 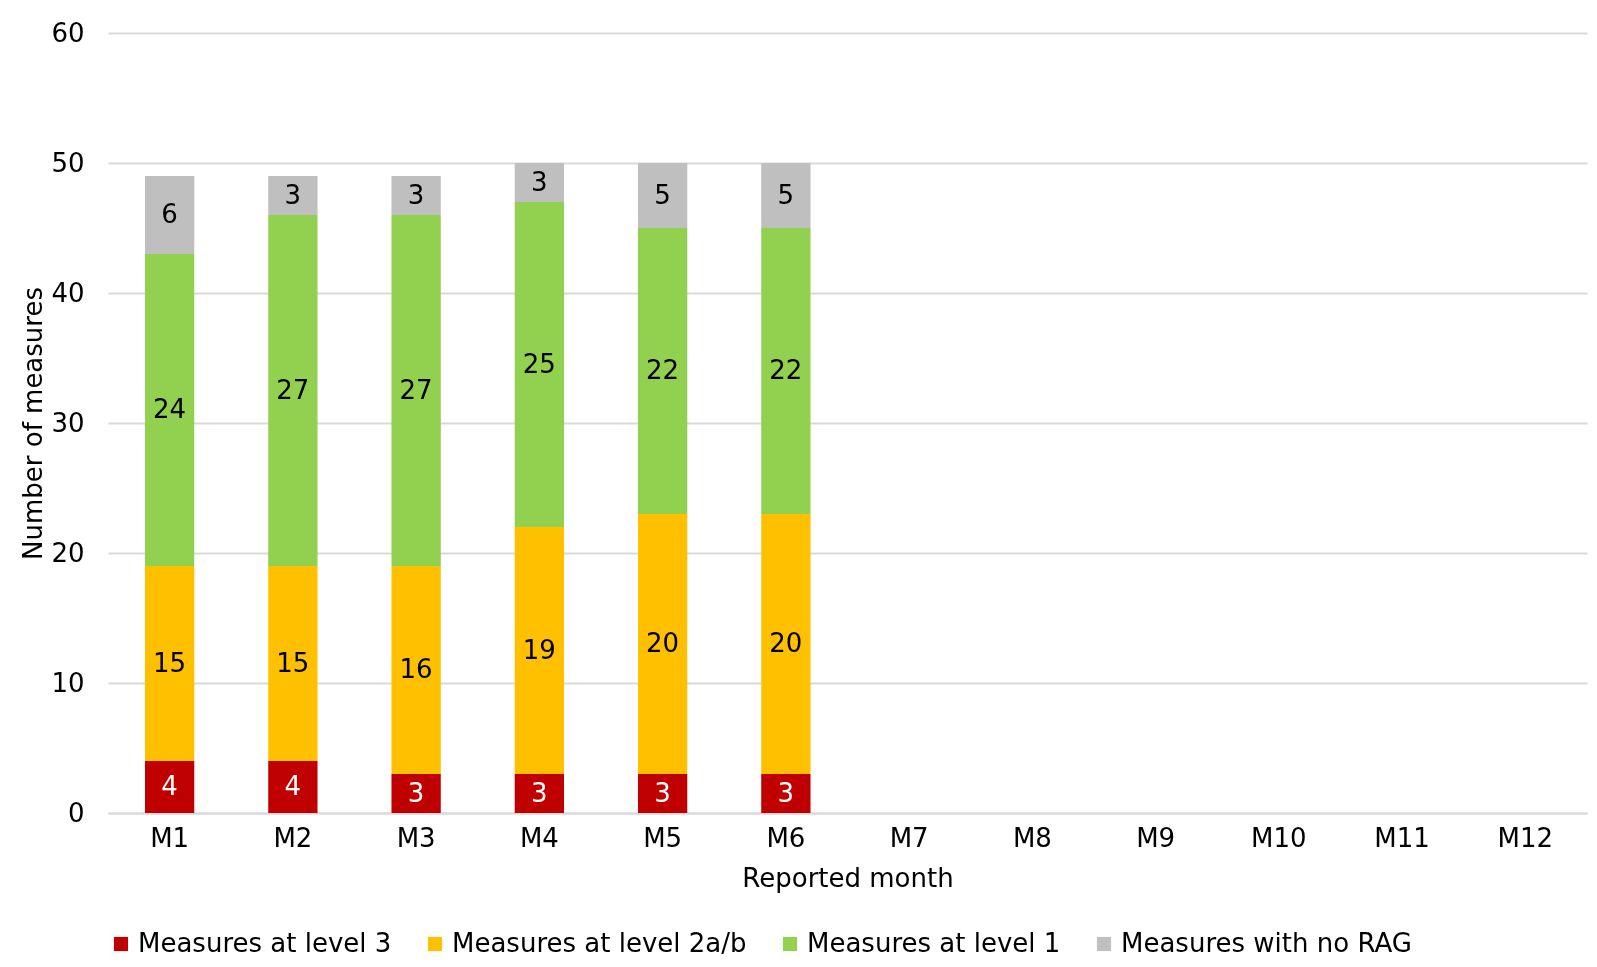 I want to click on y-axis-title: Number of measures, so click(x=33, y=423).